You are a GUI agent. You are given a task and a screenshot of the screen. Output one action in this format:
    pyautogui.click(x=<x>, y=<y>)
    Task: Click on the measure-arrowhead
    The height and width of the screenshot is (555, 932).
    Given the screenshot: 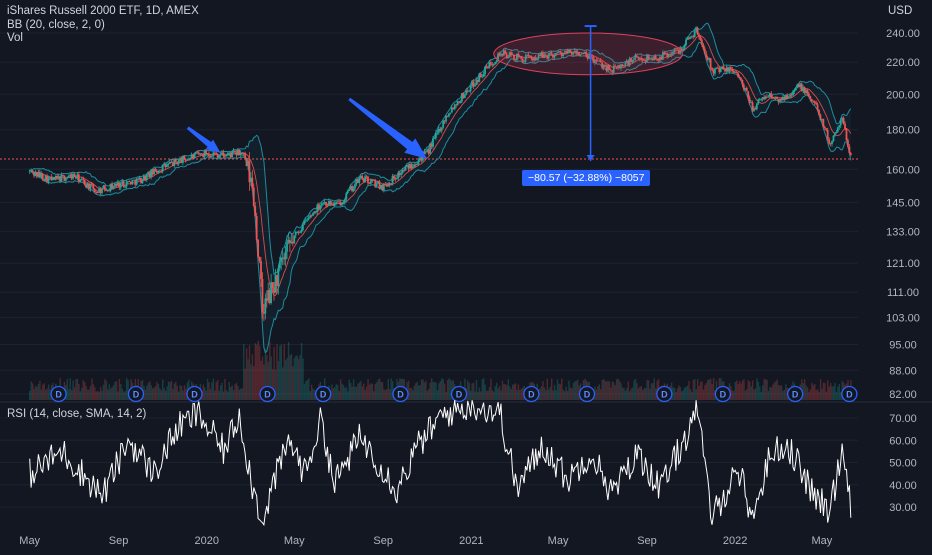 What is the action you would take?
    pyautogui.click(x=590, y=157)
    